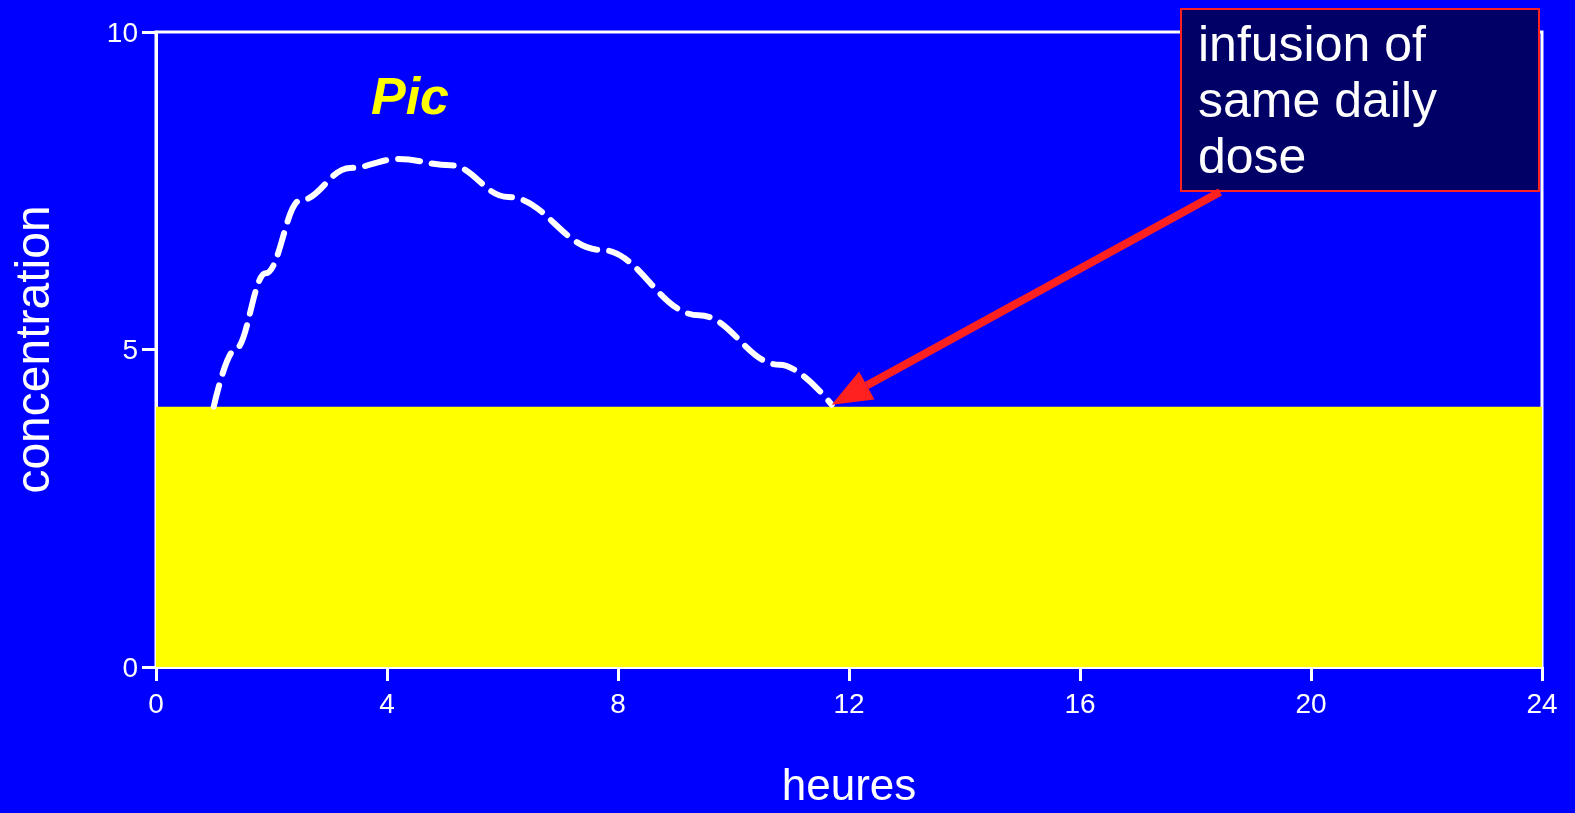 This screenshot has height=813, width=1575. What do you see at coordinates (1311, 703) in the screenshot?
I see `x-tick-label: 20` at bounding box center [1311, 703].